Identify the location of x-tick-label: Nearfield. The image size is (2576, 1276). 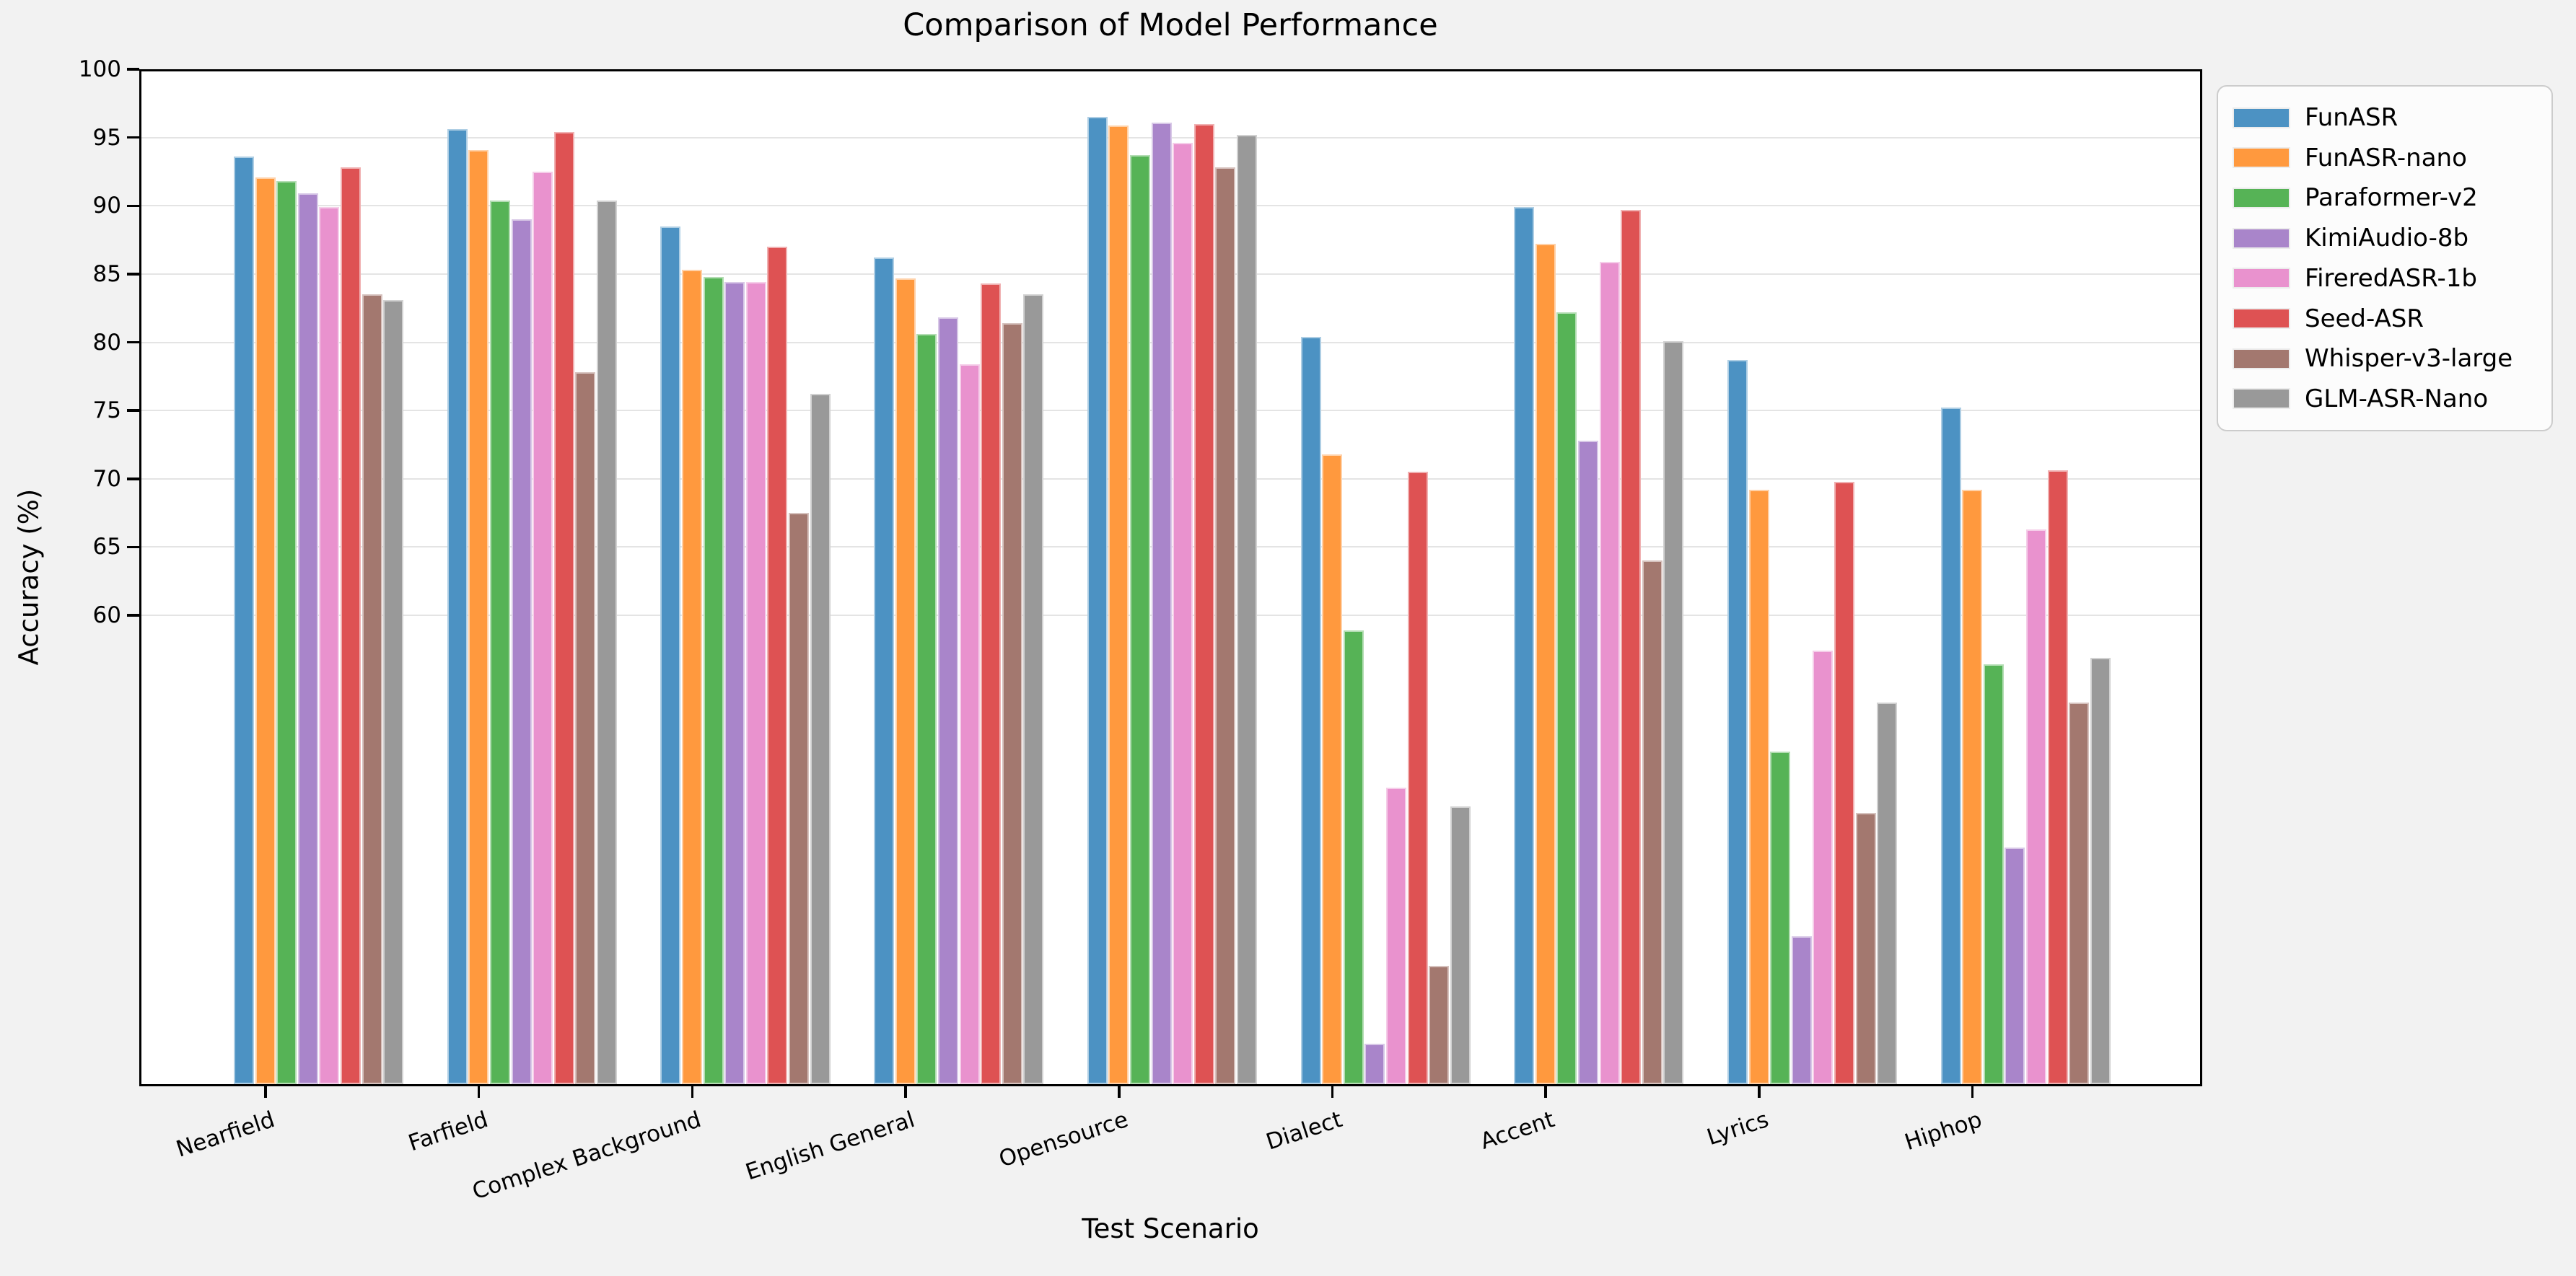
(225, 1134).